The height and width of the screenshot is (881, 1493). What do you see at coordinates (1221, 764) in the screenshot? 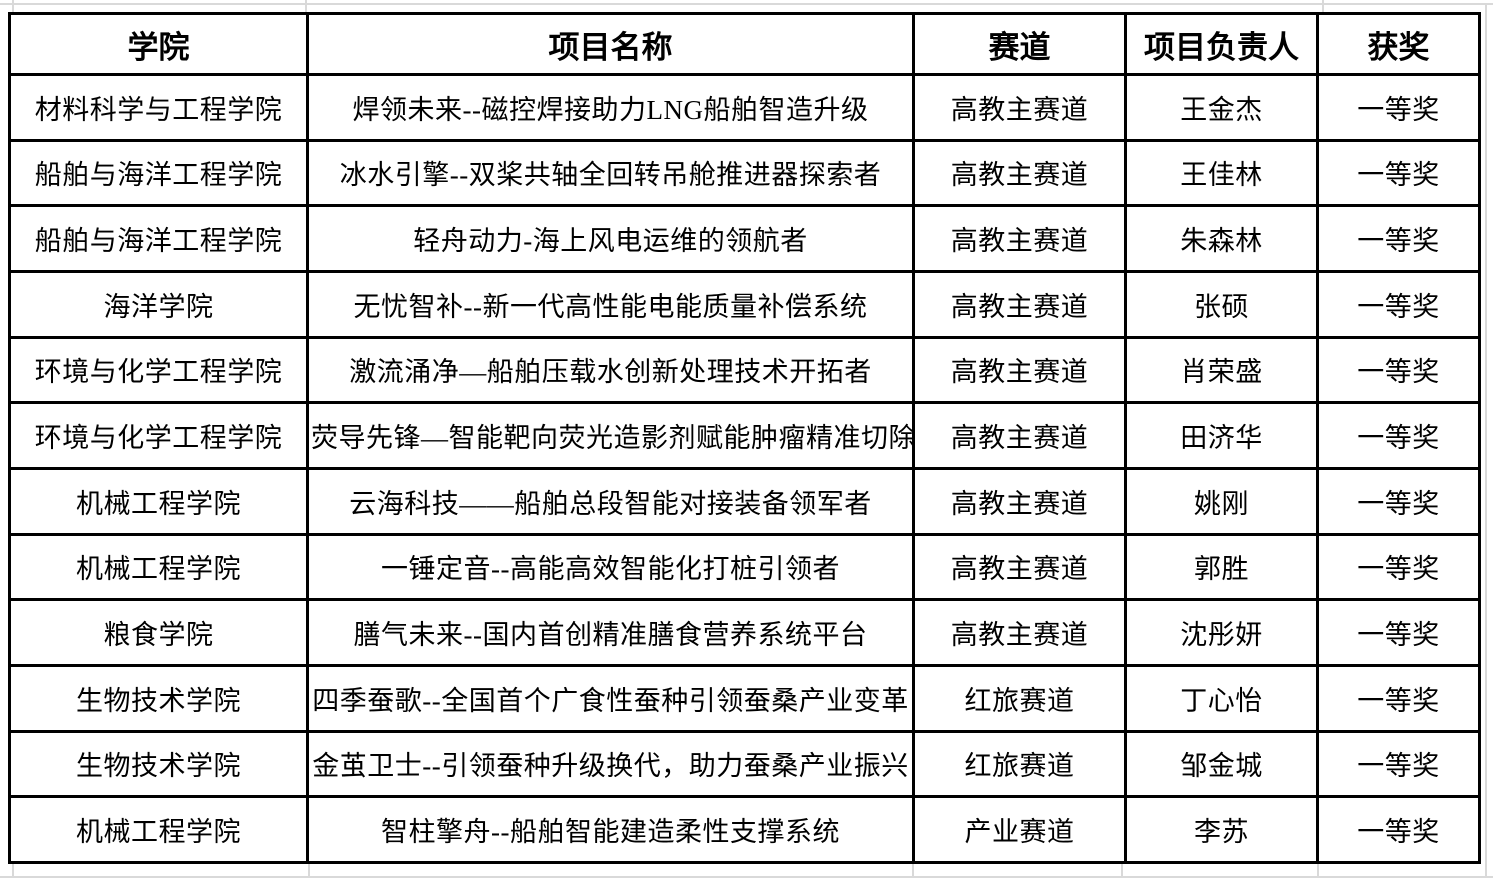
I see `cell-leader: 邹金城` at bounding box center [1221, 764].